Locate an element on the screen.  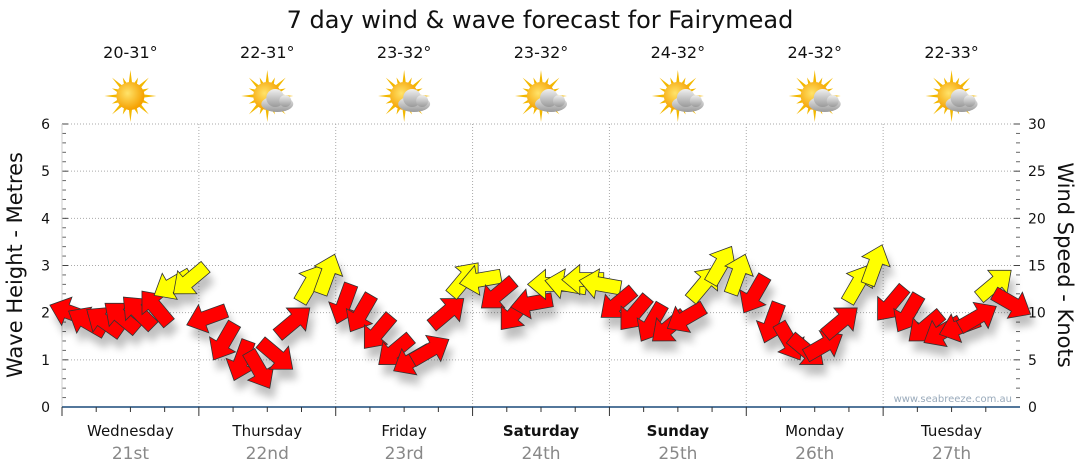
x-date-label: 25th is located at coordinates (677, 454).